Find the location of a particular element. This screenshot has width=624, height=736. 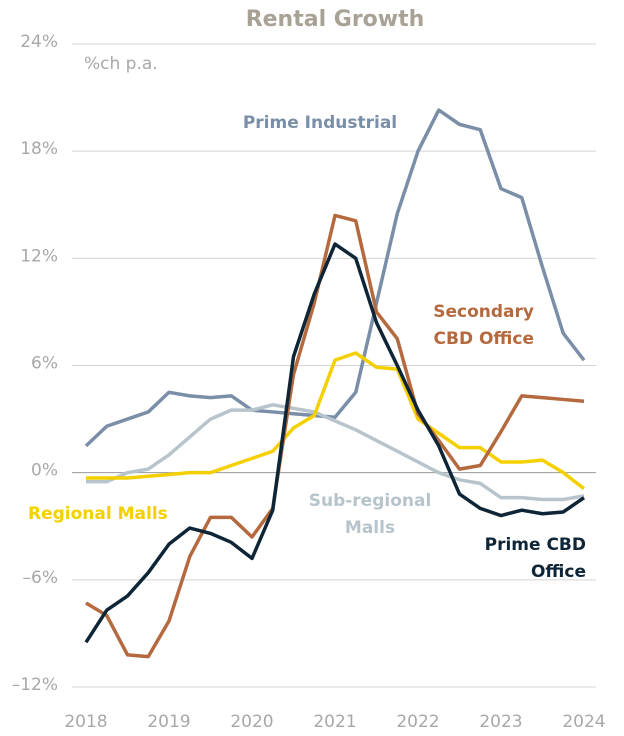

x-tick-label: 2024 is located at coordinates (583, 722).